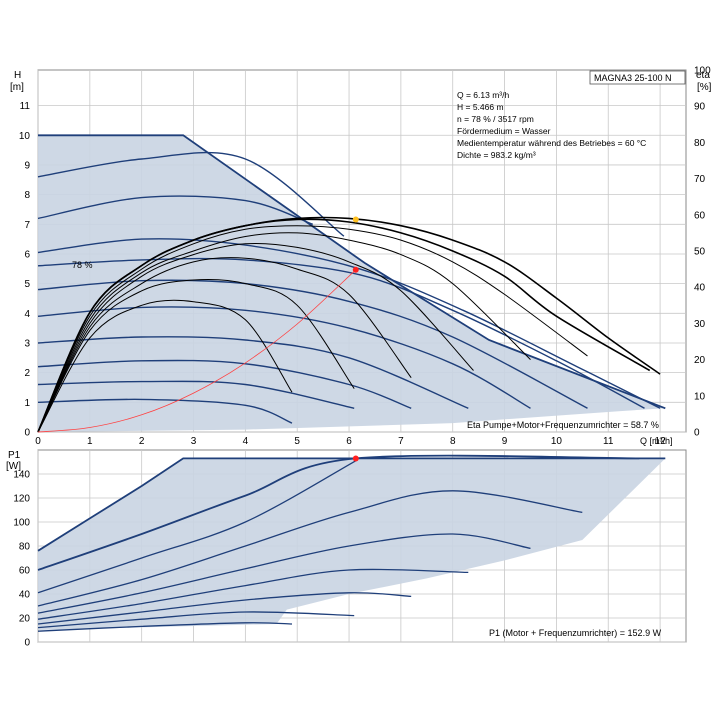 This screenshot has height=720, width=720. I want to click on y2-tick-label: 20, so click(700, 360).